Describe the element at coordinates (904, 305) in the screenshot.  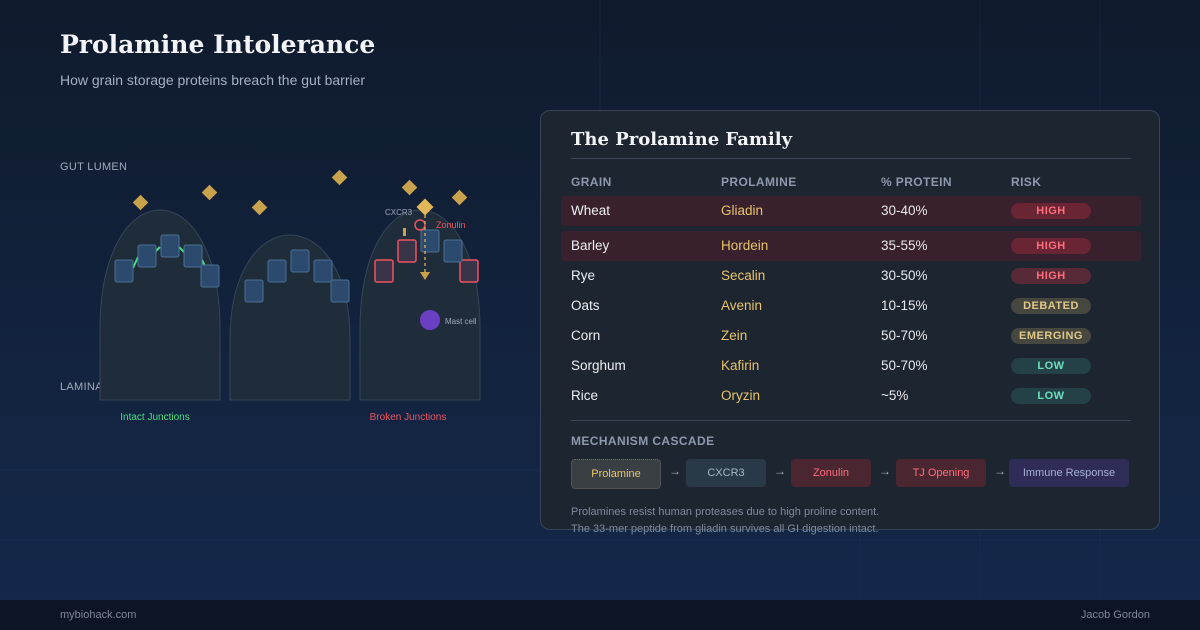
I see `protein-percent-cell: 10-15%` at that location.